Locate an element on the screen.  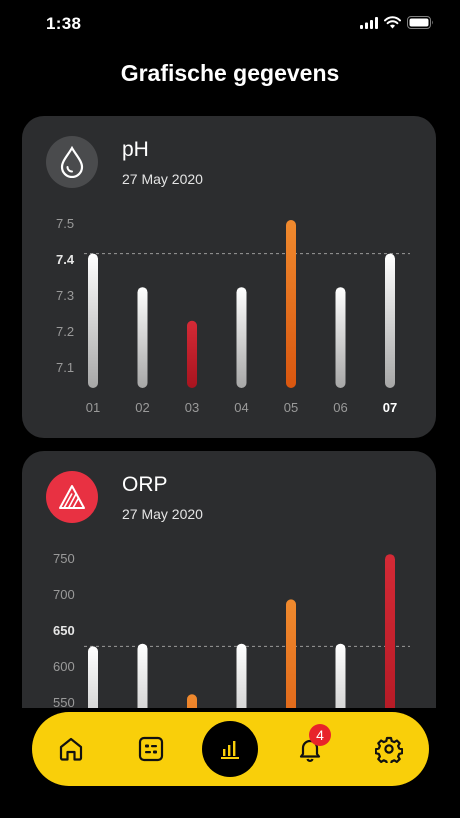
y-tick-label: 7.2 is located at coordinates (65, 331).